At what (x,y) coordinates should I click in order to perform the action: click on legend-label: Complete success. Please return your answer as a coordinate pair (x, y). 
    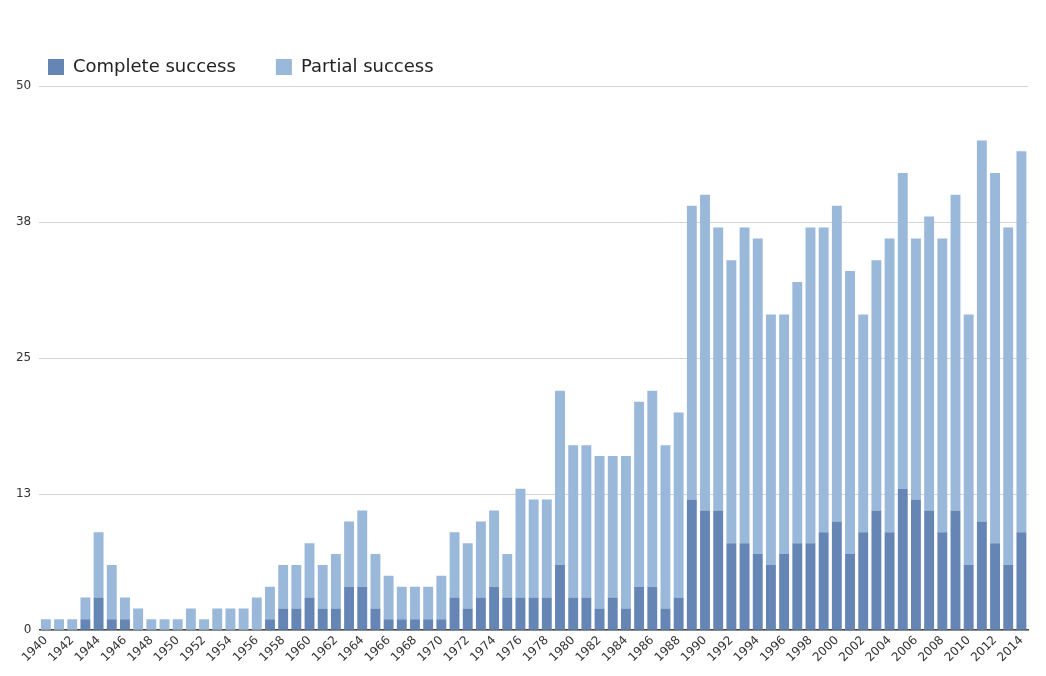
    Looking at the image, I should click on (154, 65).